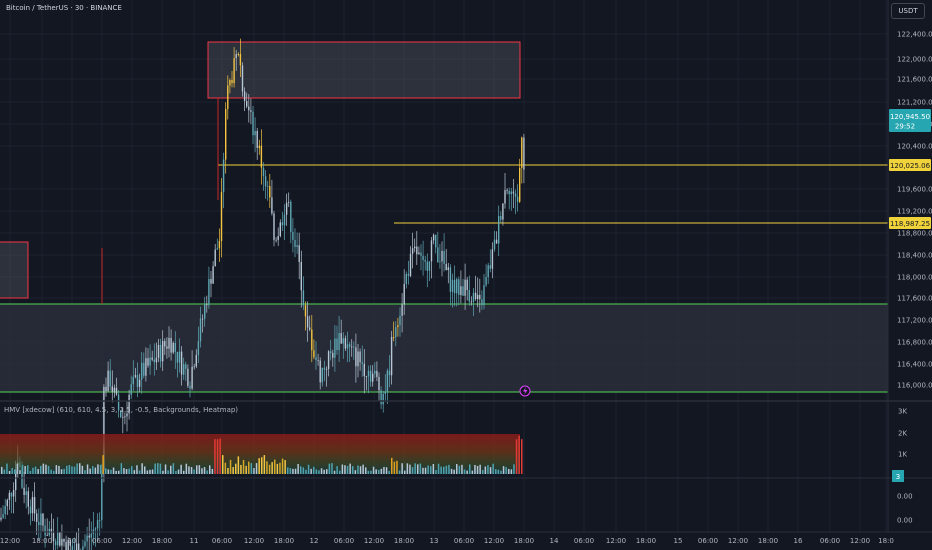 The image size is (932, 550). Describe the element at coordinates (905, 521) in the screenshot. I see `lower-pane-axis-label: 0.00` at that location.